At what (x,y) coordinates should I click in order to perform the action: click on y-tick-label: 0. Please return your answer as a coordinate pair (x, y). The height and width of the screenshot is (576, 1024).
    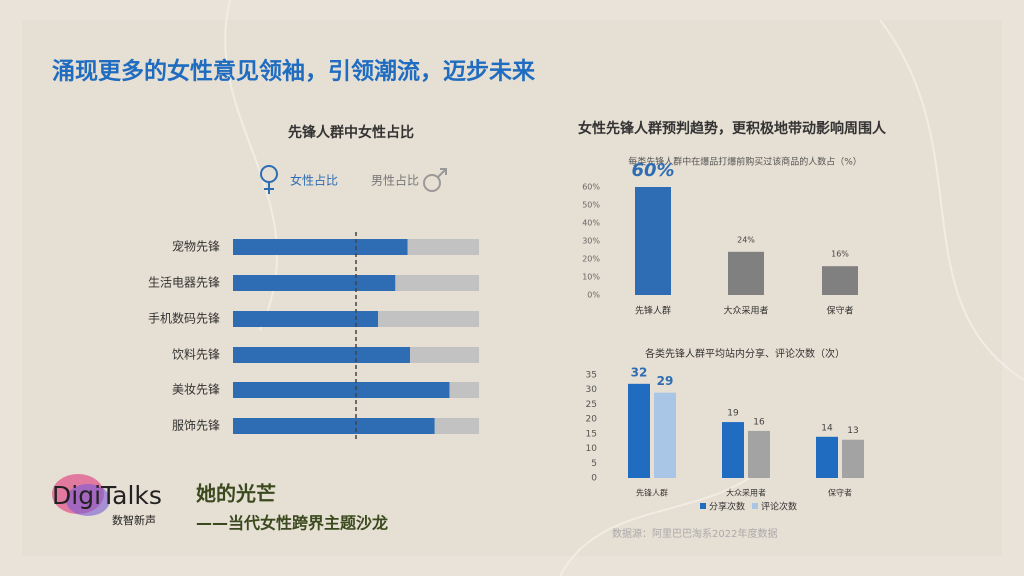
    Looking at the image, I should click on (594, 479).